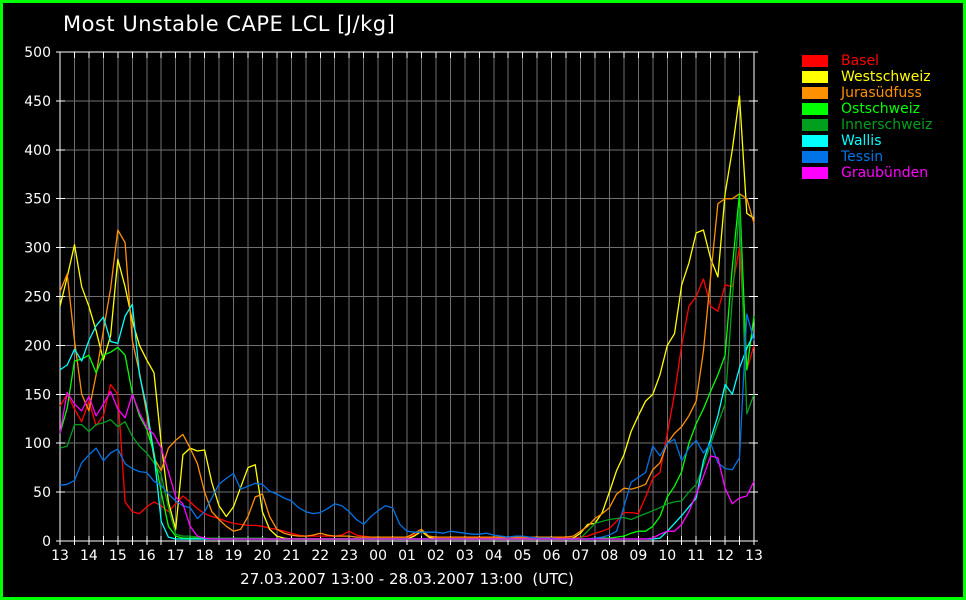 The height and width of the screenshot is (600, 966). Describe the element at coordinates (320, 556) in the screenshot. I see `x-tick-label: 22` at that location.